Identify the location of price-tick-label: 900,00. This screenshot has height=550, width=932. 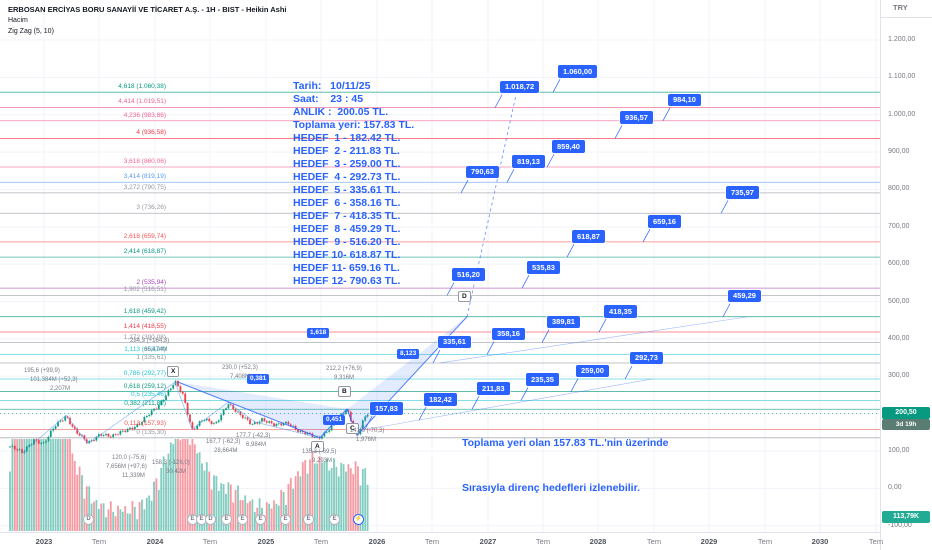
(899, 152).